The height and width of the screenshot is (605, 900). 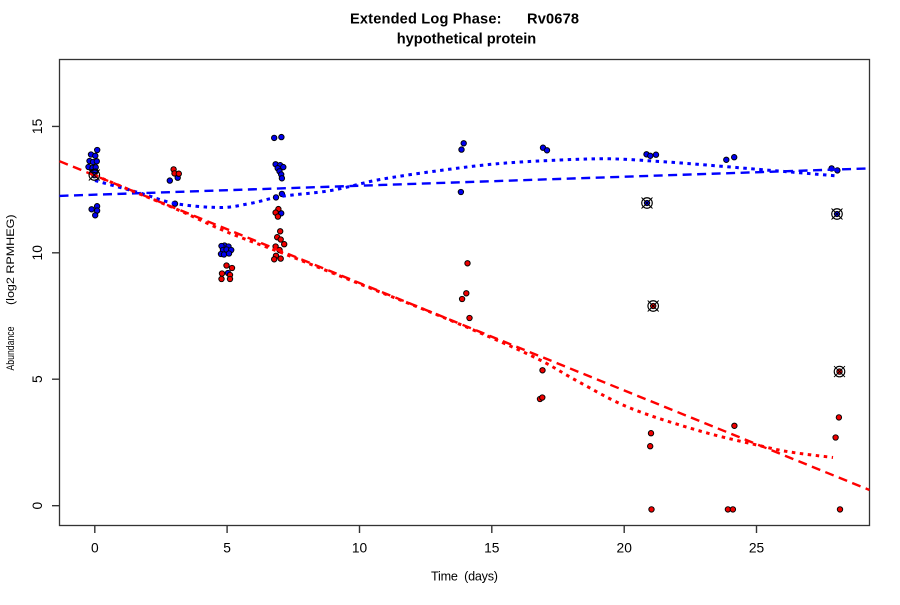 I want to click on svg-text: 20, so click(x=625, y=547).